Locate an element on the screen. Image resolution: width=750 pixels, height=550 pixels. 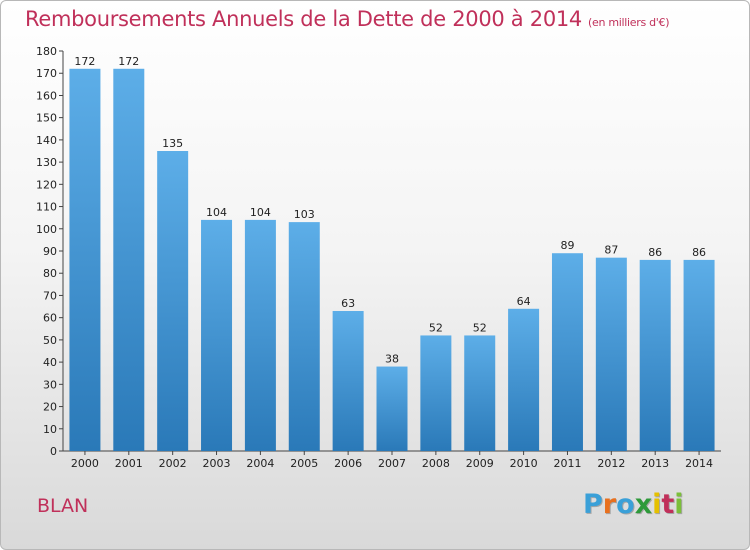
y-tick-label: 120 is located at coordinates (46, 184).